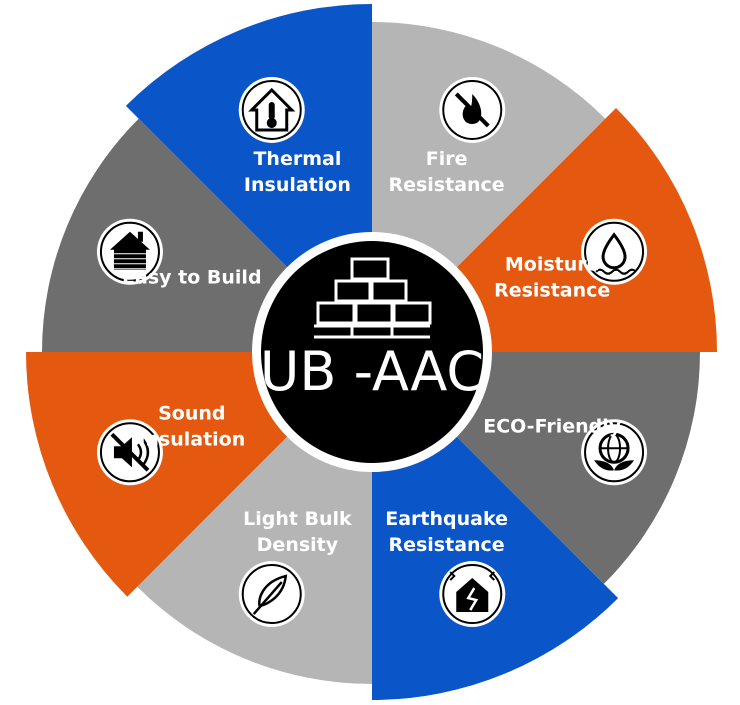  What do you see at coordinates (191, 440) in the screenshot?
I see `segment-label-sound-insulation-2: Insulation` at bounding box center [191, 440].